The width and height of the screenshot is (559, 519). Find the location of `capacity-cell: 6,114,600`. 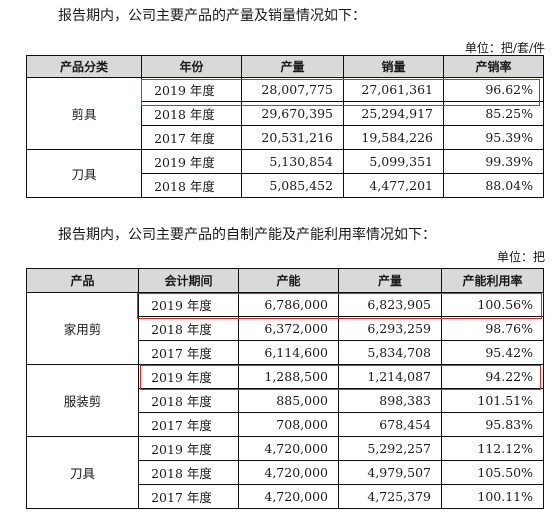

capacity-cell: 6,114,600 is located at coordinates (288, 352).